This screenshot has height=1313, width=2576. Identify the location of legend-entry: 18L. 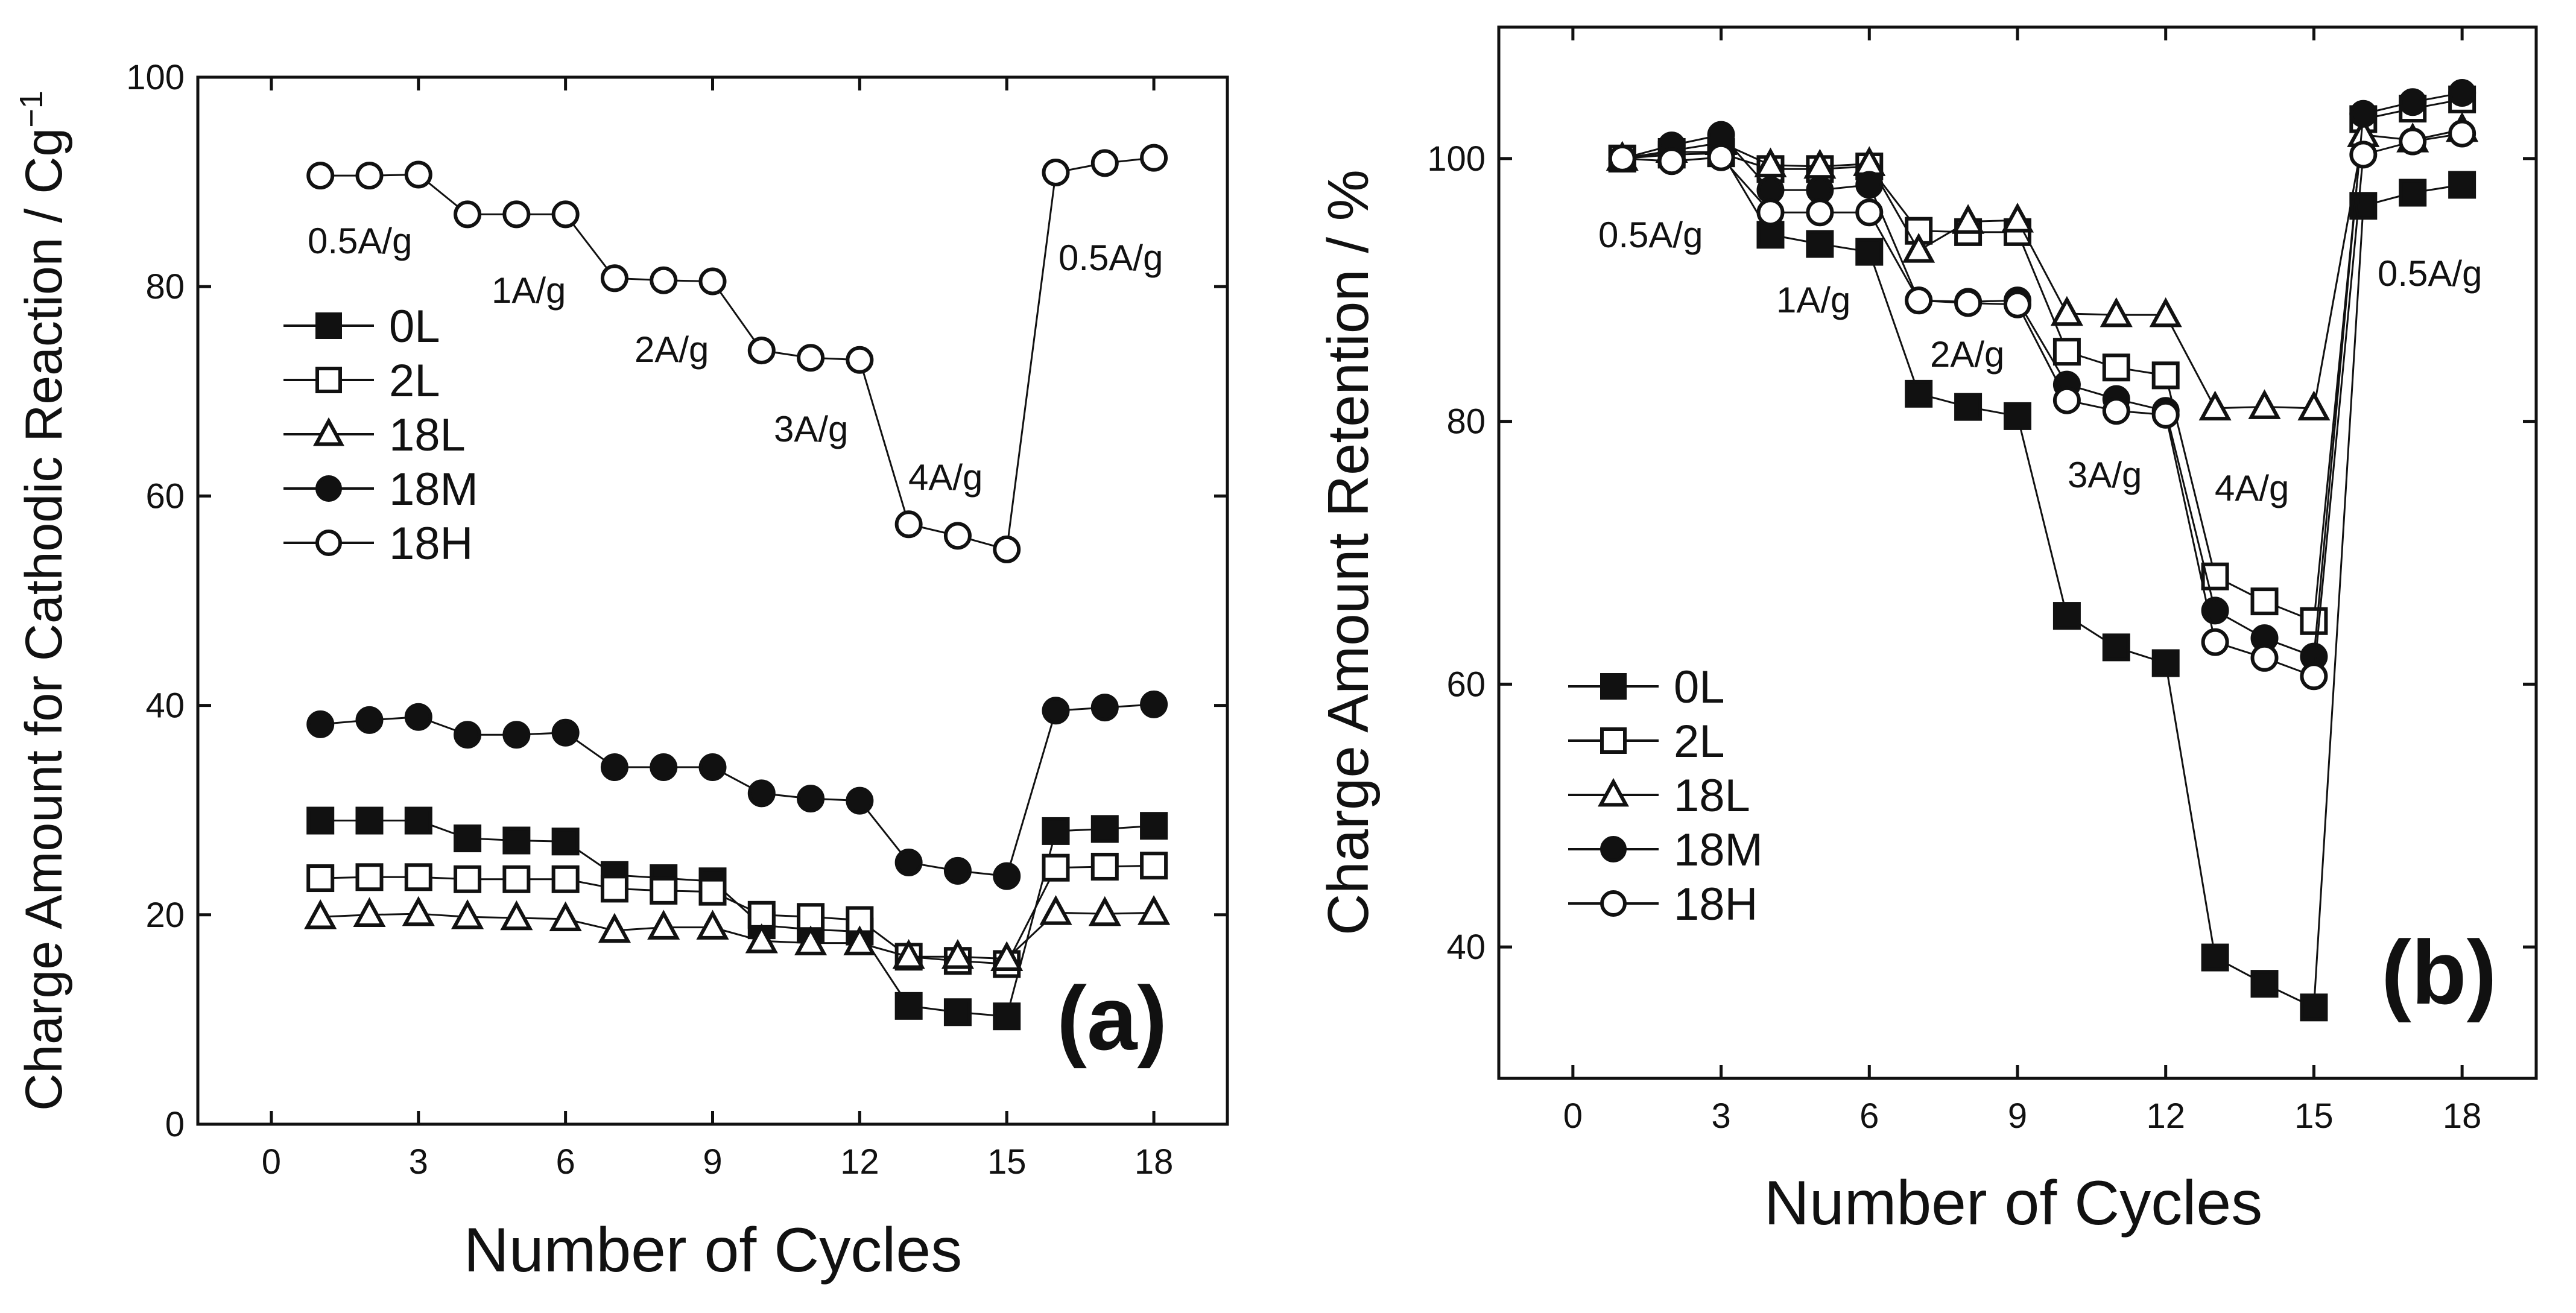
(374, 435).